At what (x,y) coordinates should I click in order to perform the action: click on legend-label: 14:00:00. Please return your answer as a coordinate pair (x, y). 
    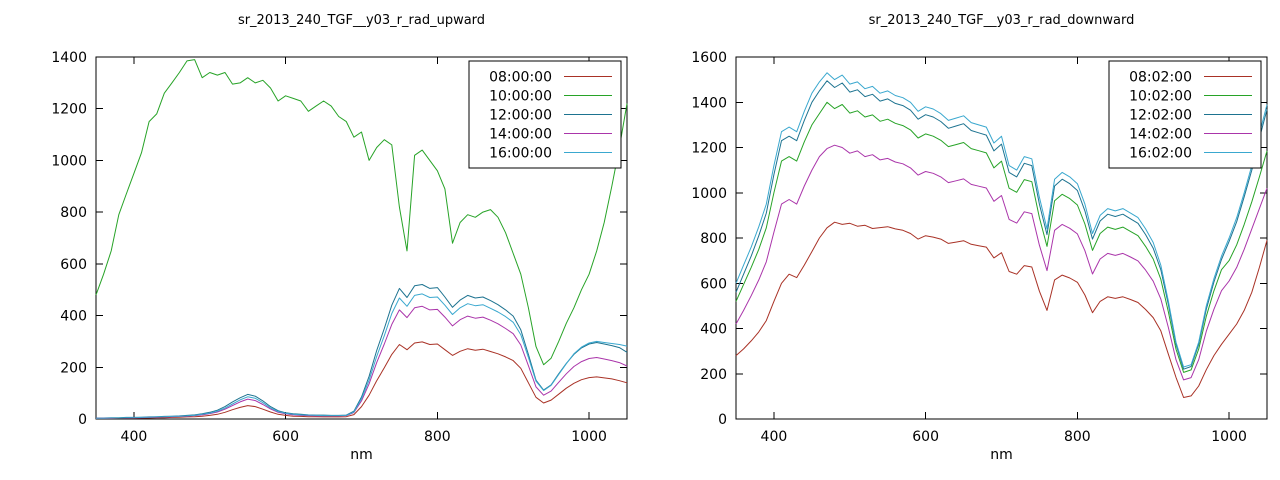
    Looking at the image, I should click on (520, 135).